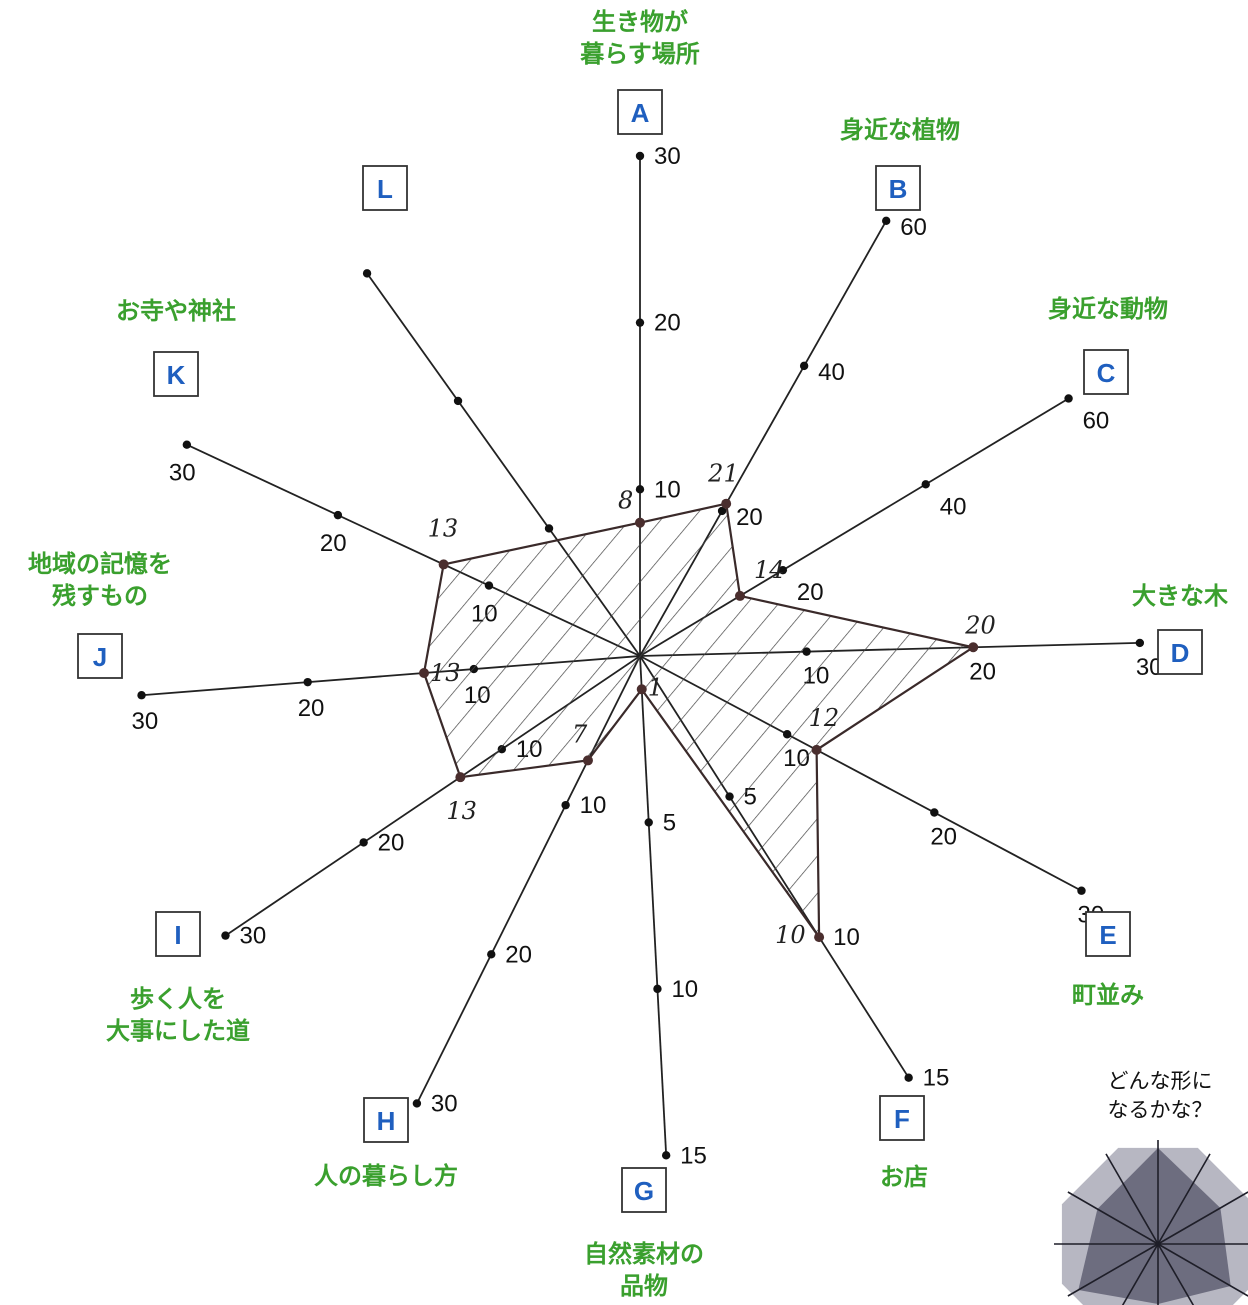 This screenshot has height=1305, width=1248. Describe the element at coordinates (461, 811) in the screenshot. I see `value-label-i: 13` at that location.